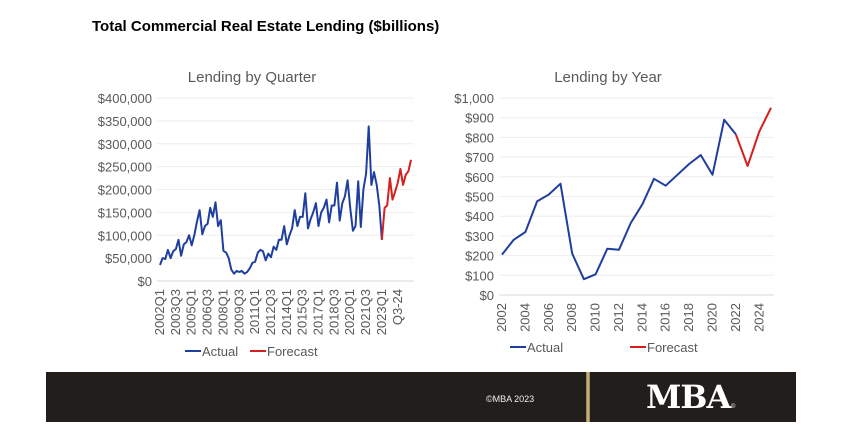 The width and height of the screenshot is (842, 436). I want to click on x-tick-label: 2005Q1, so click(191, 312).